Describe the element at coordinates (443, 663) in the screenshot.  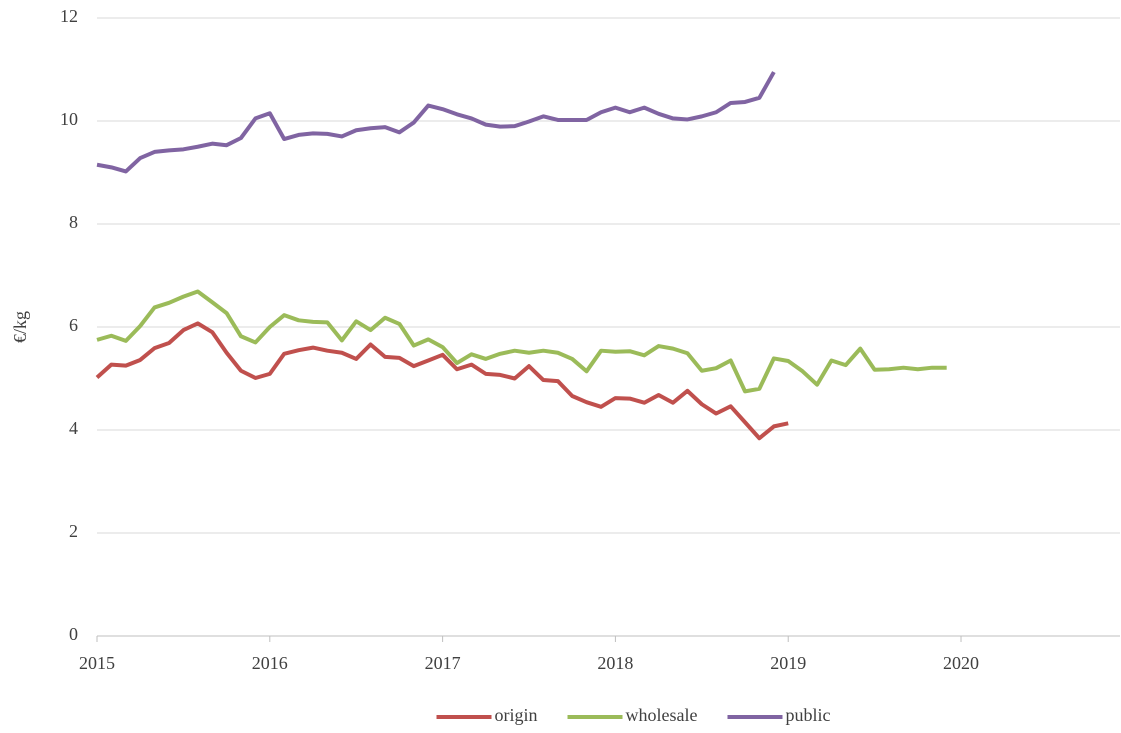
I see `x-tick-label: 2017` at that location.